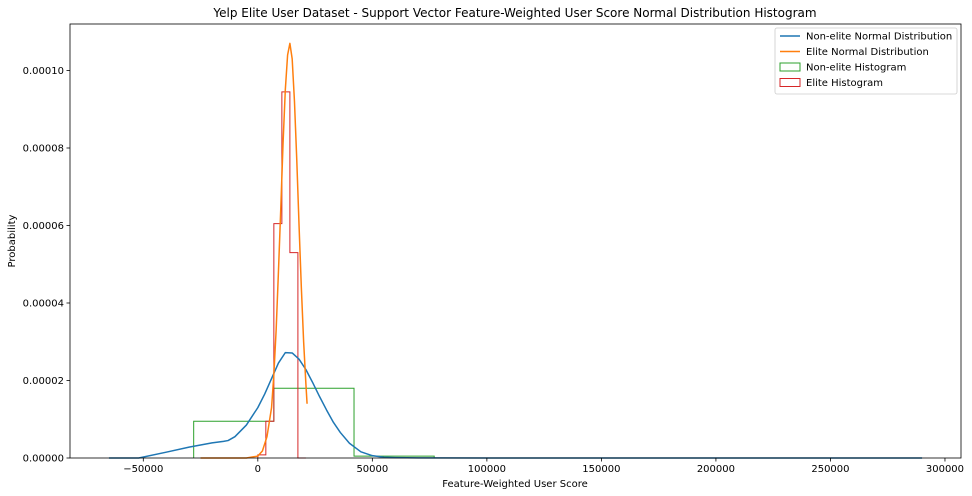 Image resolution: width=972 pixels, height=496 pixels. I want to click on x-tick-label: 300000, so click(945, 469).